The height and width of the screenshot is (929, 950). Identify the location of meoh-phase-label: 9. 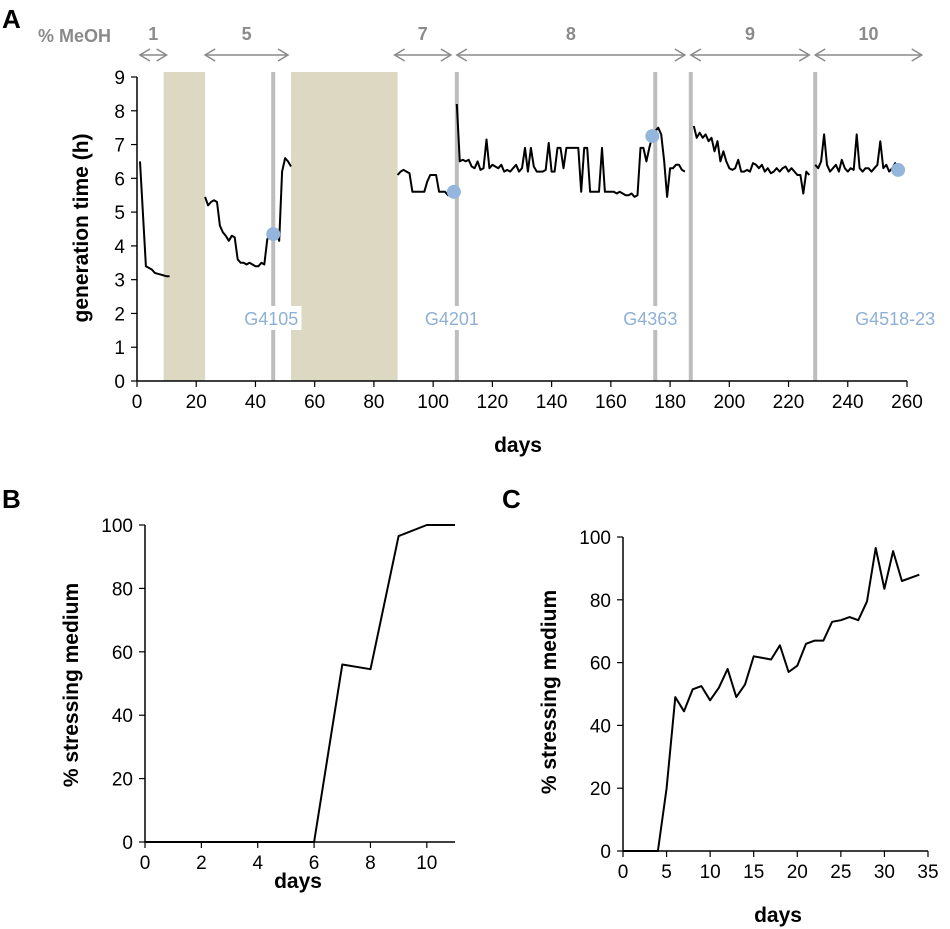
(750, 34).